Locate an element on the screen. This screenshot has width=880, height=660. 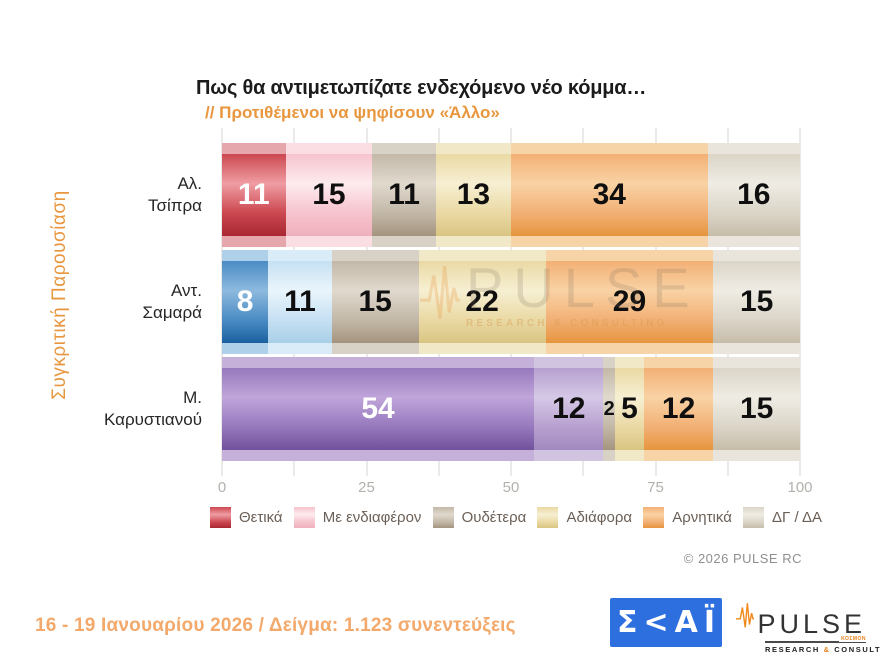
bar-segment-orange: 29 is located at coordinates (629, 302).